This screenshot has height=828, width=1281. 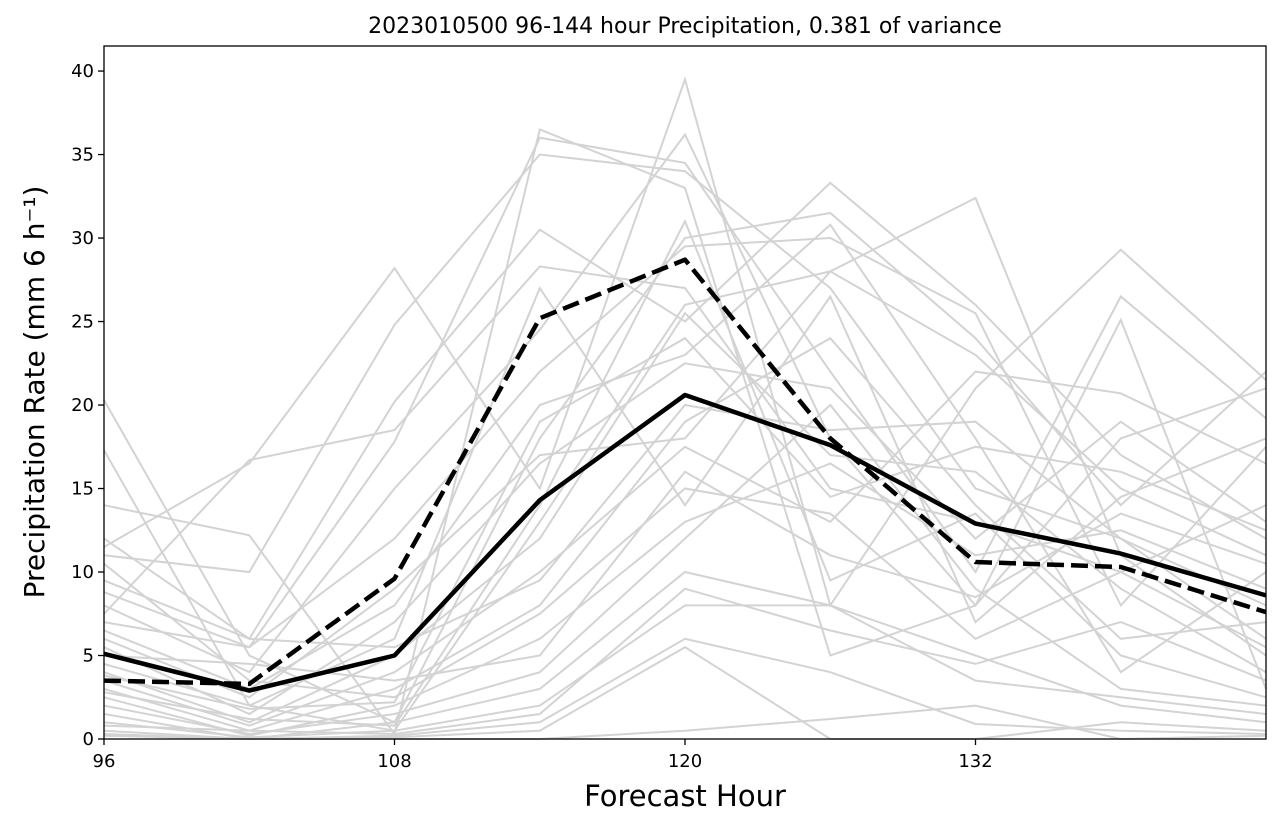 What do you see at coordinates (82, 238) in the screenshot?
I see `y-tick-label: 30` at bounding box center [82, 238].